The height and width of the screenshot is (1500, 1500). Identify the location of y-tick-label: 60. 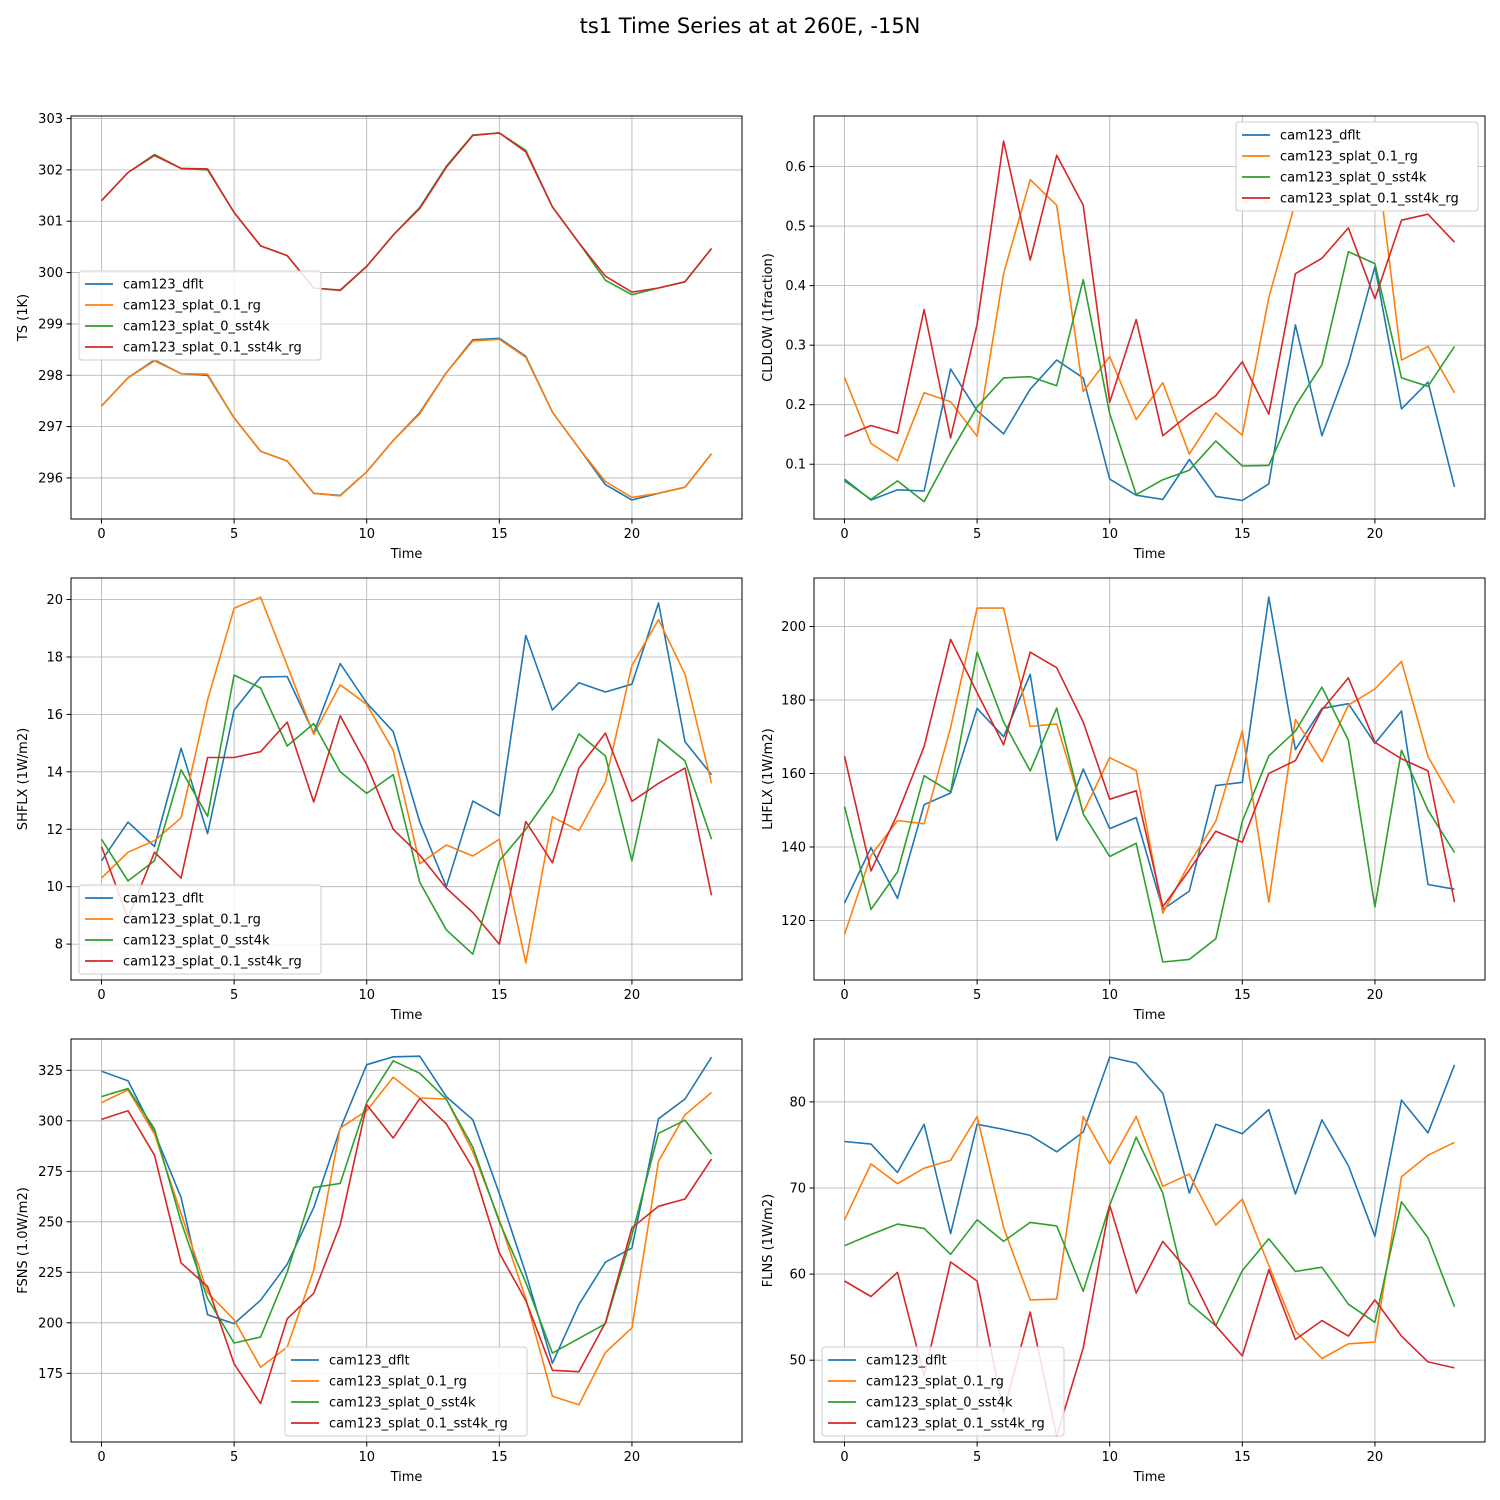
(797, 1275).